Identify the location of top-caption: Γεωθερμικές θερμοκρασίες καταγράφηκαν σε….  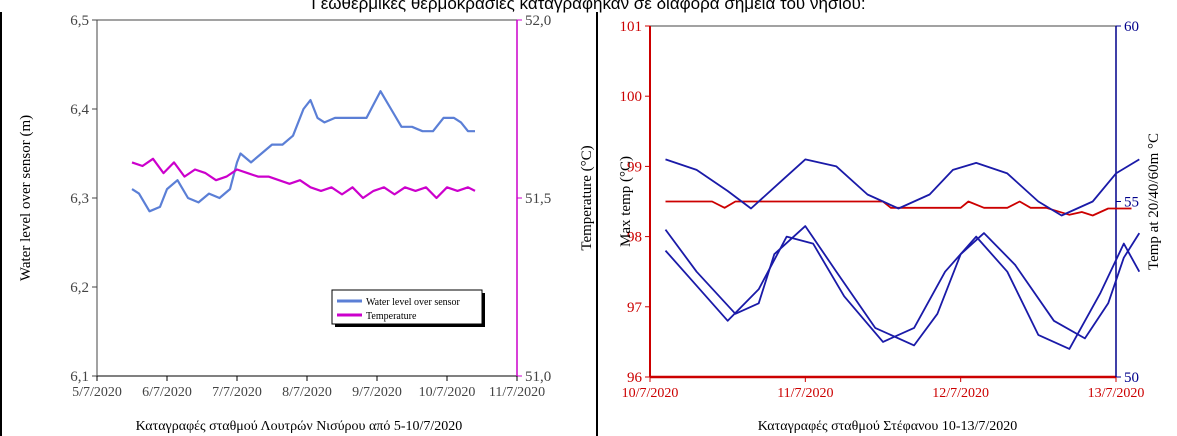
(588, 6).